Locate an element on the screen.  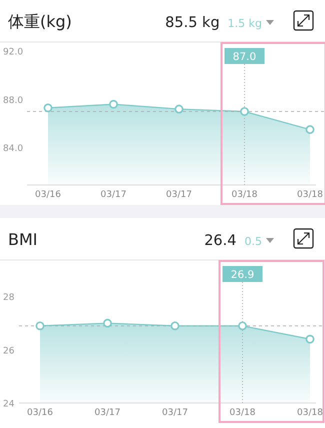
y-tick-label: 92.0 is located at coordinates (13, 53).